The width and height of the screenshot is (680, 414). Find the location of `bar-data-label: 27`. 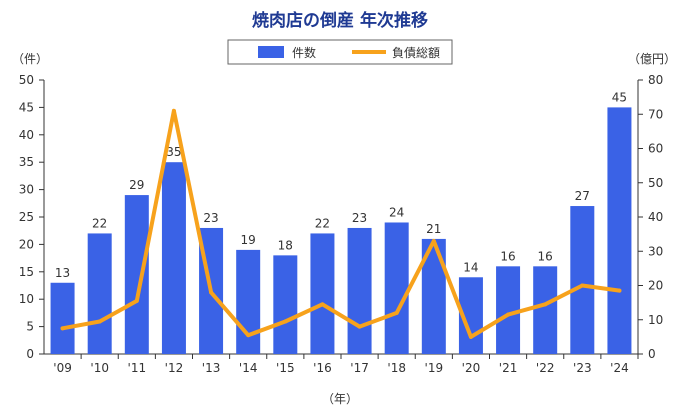

bar-data-label: 27 is located at coordinates (582, 196).